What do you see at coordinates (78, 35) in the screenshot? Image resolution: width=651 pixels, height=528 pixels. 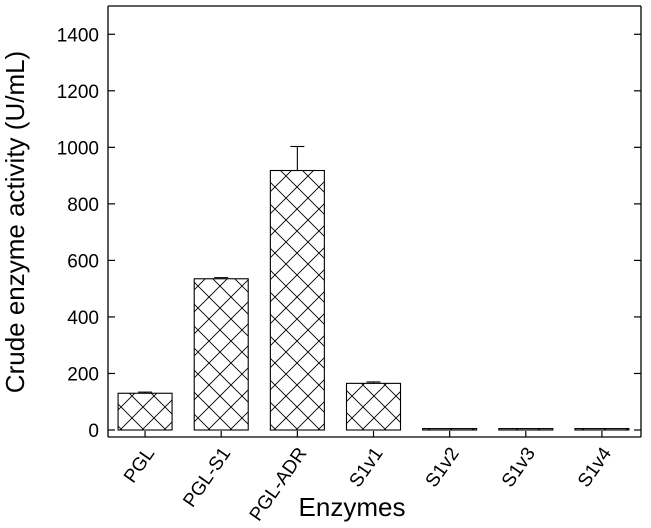 I see `y-tick-label: 1400` at bounding box center [78, 35].